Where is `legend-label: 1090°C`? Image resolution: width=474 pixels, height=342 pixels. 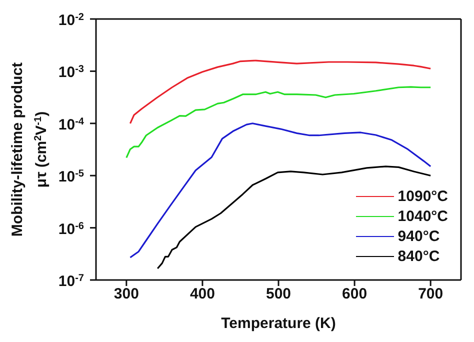 legend-label: 1090°C is located at coordinates (423, 196).